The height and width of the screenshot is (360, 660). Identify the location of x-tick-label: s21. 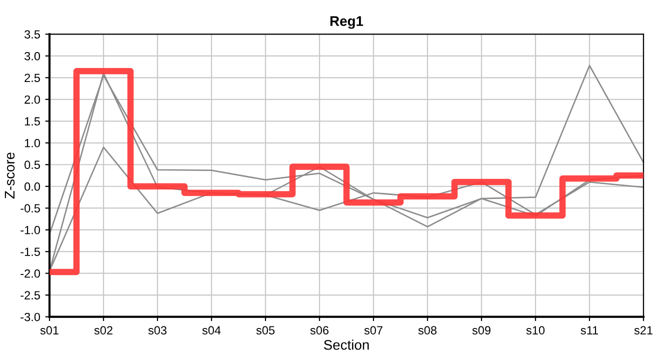
(643, 330).